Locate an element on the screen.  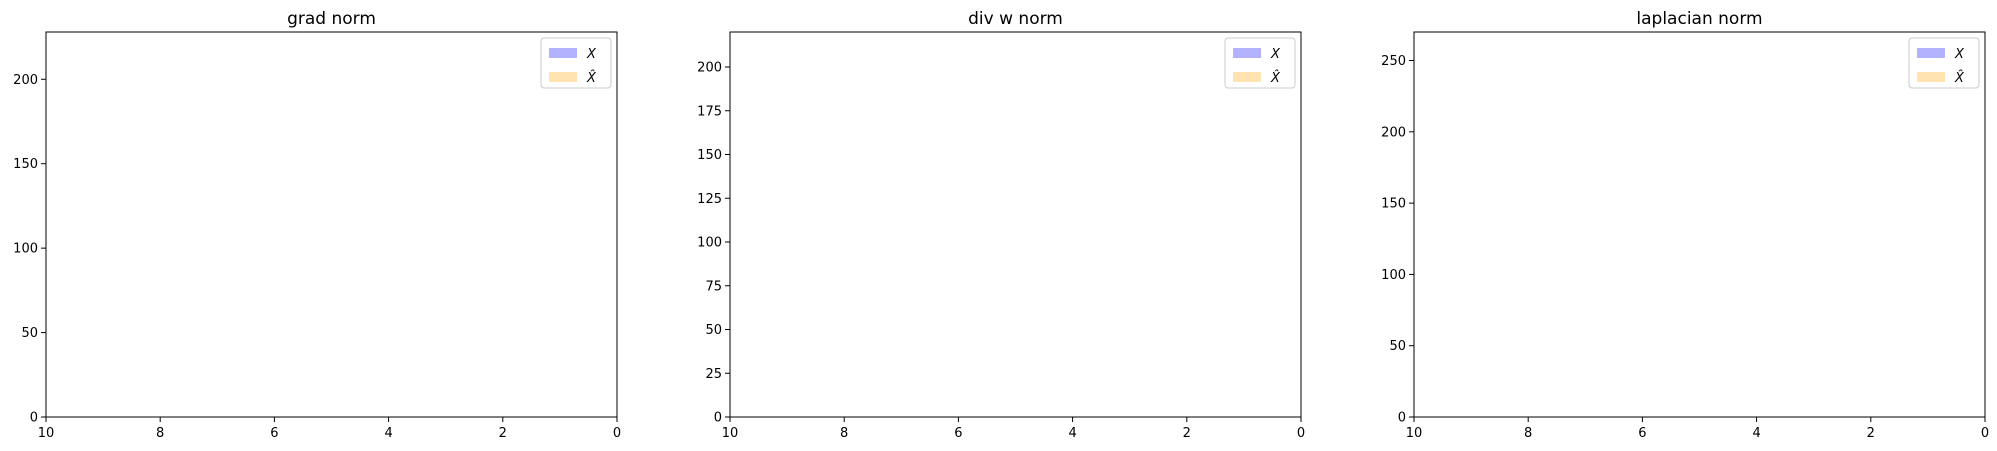
y-tick-label: 125 is located at coordinates (709, 199).